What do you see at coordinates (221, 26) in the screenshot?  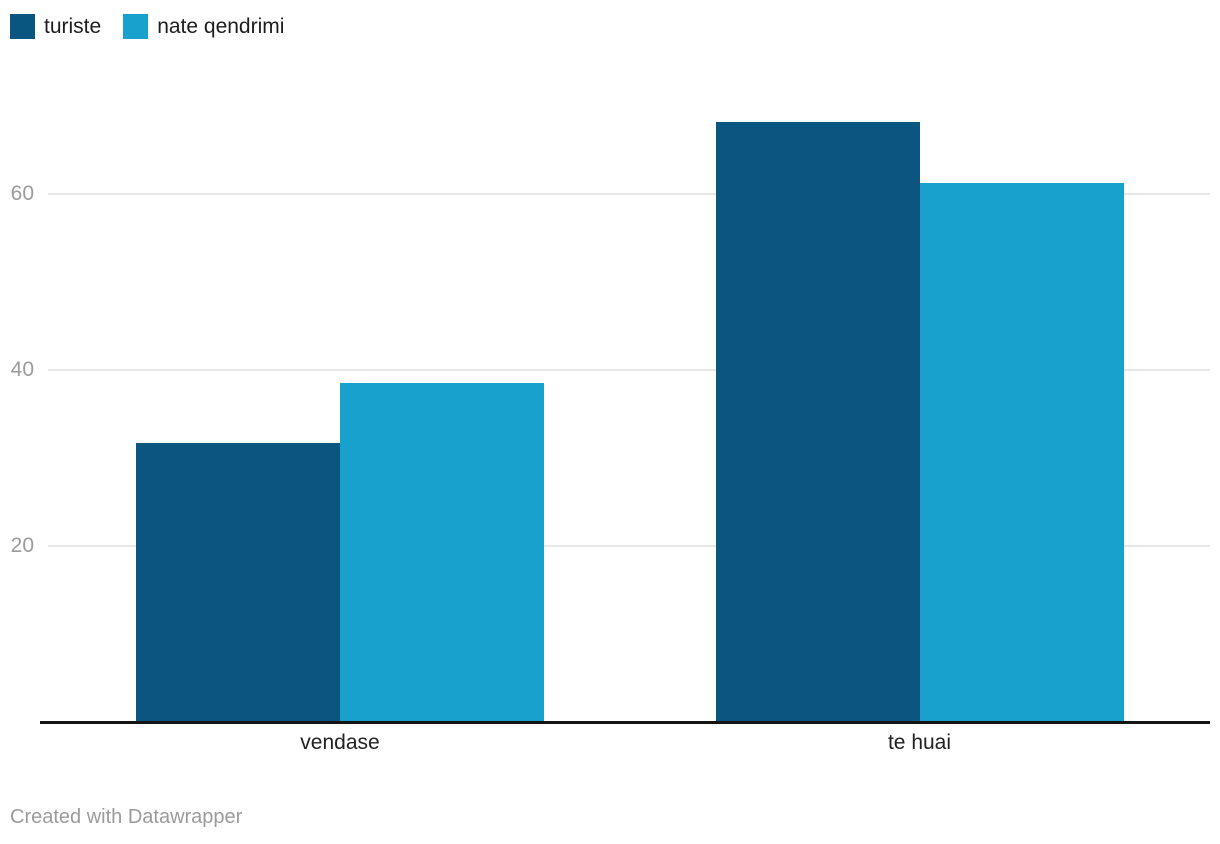 I see `legend-label-nate-qendrimi: nate qendrimi` at bounding box center [221, 26].